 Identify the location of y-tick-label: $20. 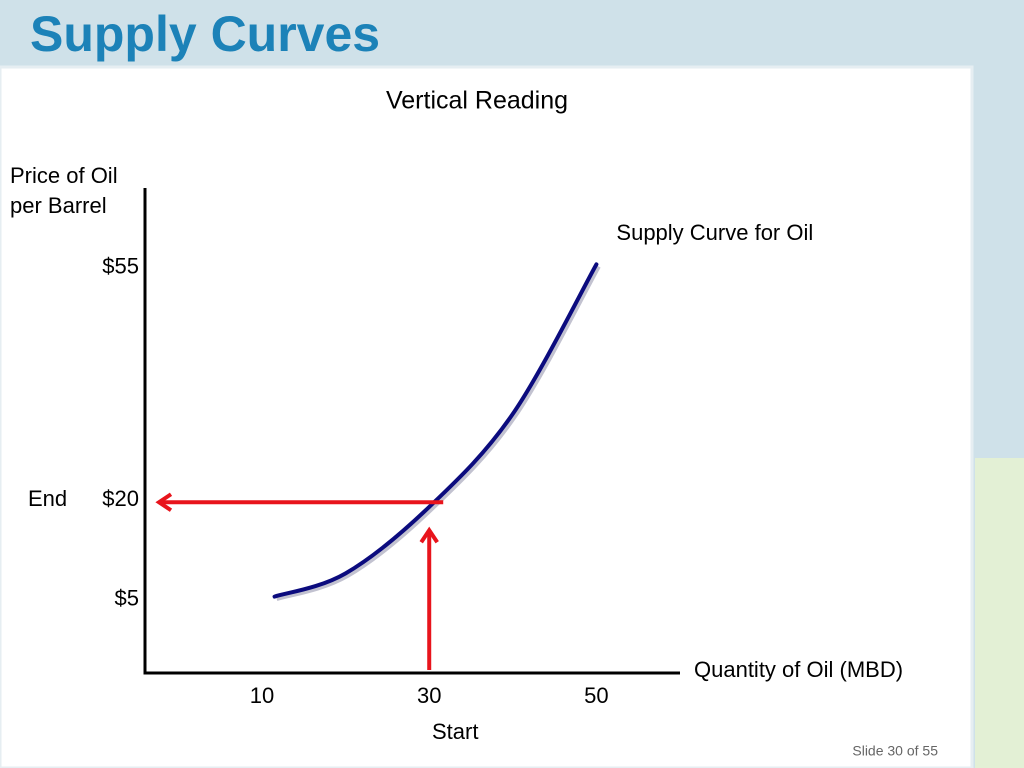
(120, 498).